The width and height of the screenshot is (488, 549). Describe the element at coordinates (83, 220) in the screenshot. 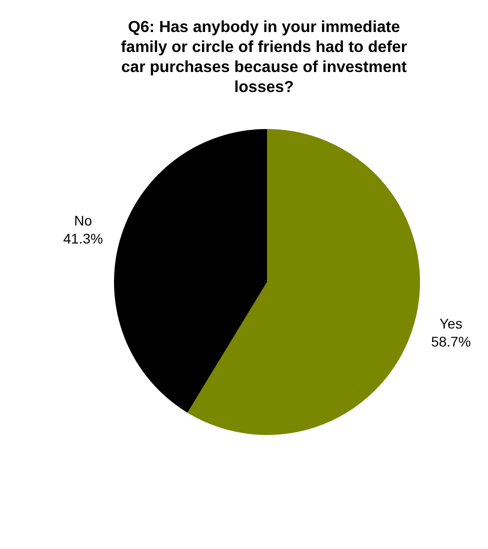

I see `slice-label: No` at that location.